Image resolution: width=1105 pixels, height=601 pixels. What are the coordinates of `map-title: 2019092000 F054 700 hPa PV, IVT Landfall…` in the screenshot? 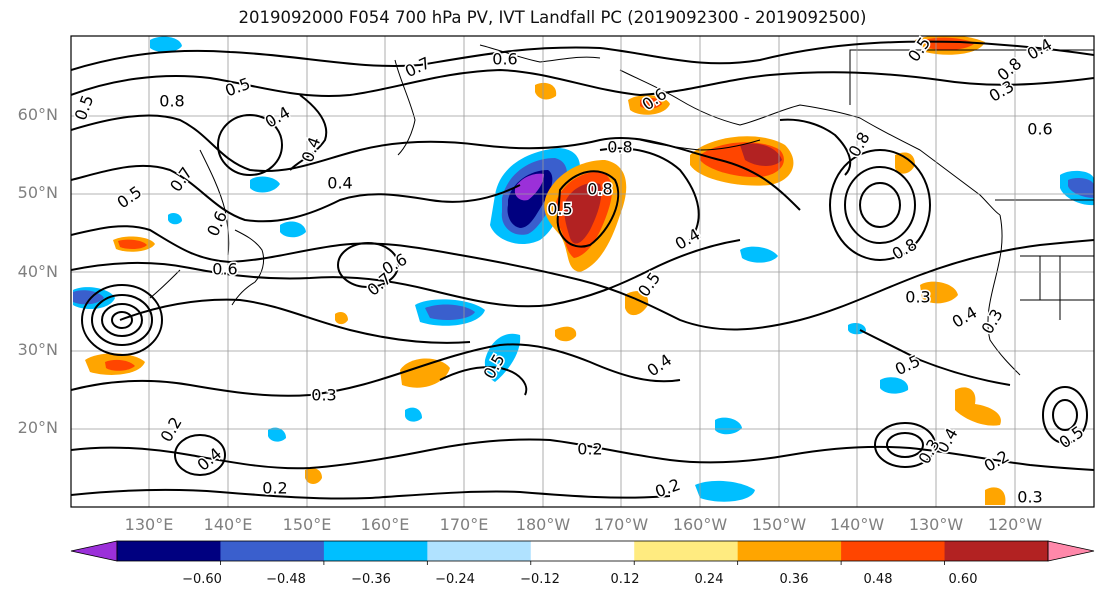 It's located at (552, 17).